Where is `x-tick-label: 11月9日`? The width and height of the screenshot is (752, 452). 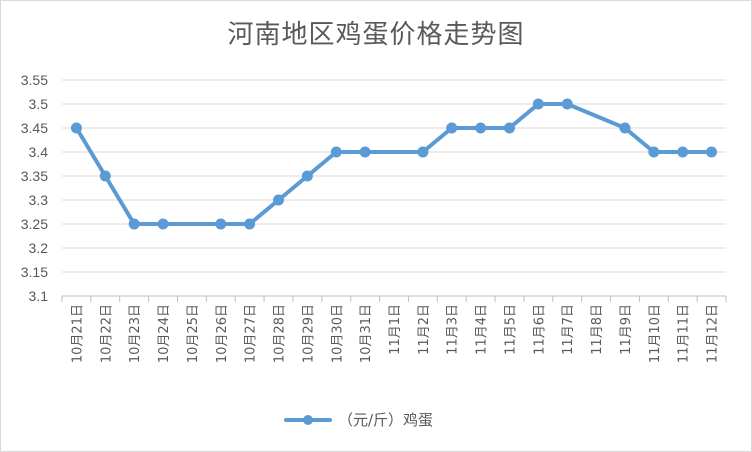 x-tick-label: 11月9日 is located at coordinates (626, 329).